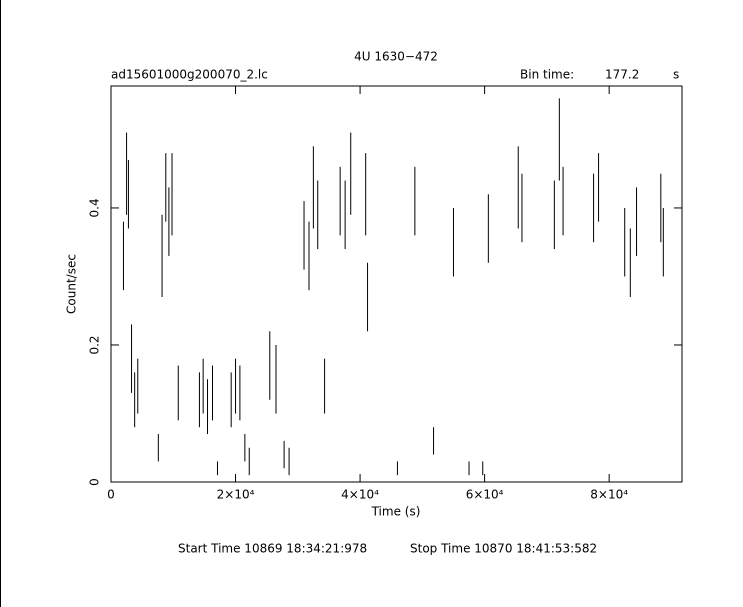 This screenshot has width=743, height=607. I want to click on chart-title: 4U 1630−472, so click(396, 57).